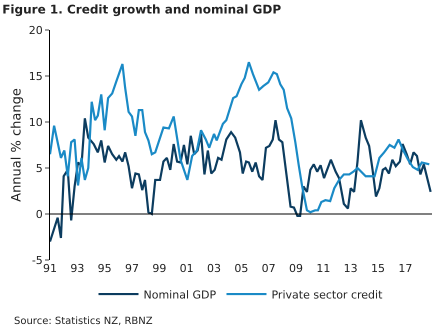 The height and width of the screenshot is (330, 446). I want to click on x-tick-label: 01, so click(187, 268).